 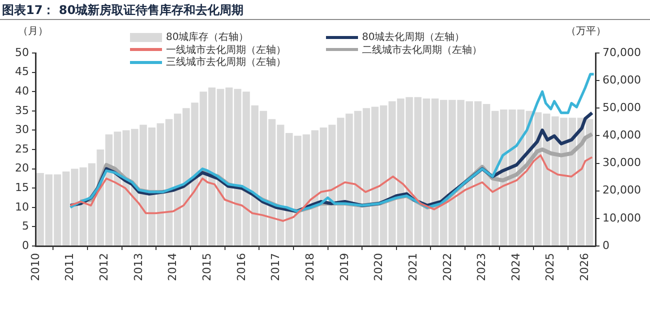 I want to click on x-tick-label: 2011, so click(x=69, y=267).